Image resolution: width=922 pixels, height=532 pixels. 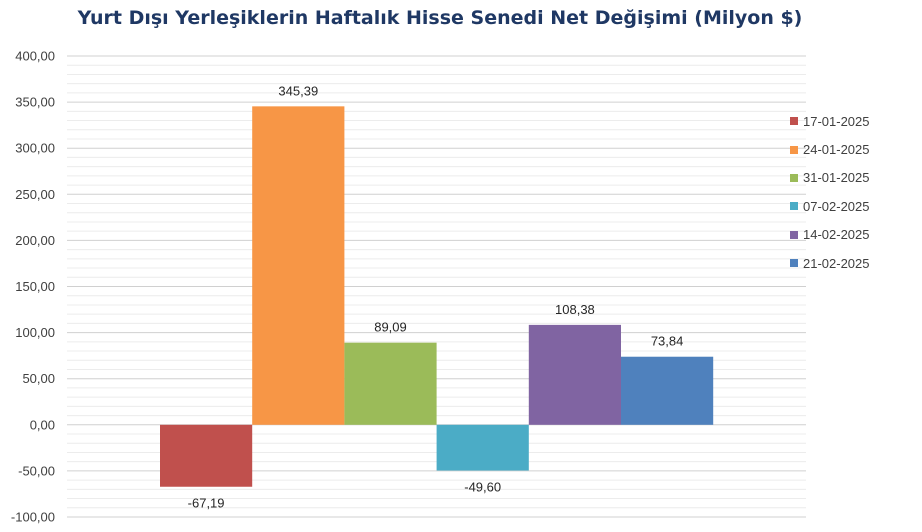 I want to click on legend-item: 14-02-2025, so click(x=830, y=235).